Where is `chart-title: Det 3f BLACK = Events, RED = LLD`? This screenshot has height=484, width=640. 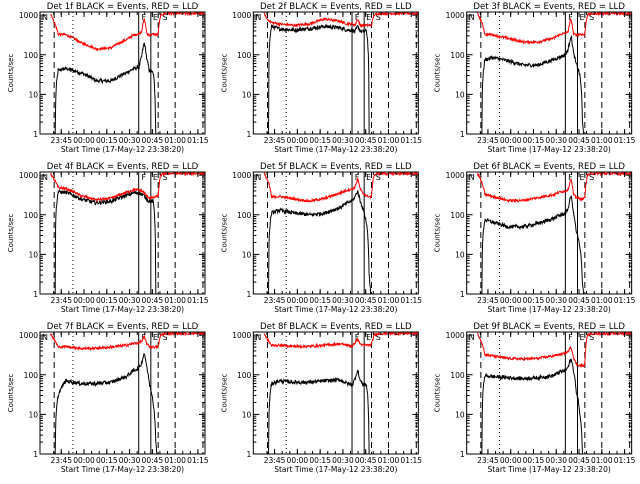
chart-title: Det 3f BLACK = Events, RED = LLD is located at coordinates (549, 7).